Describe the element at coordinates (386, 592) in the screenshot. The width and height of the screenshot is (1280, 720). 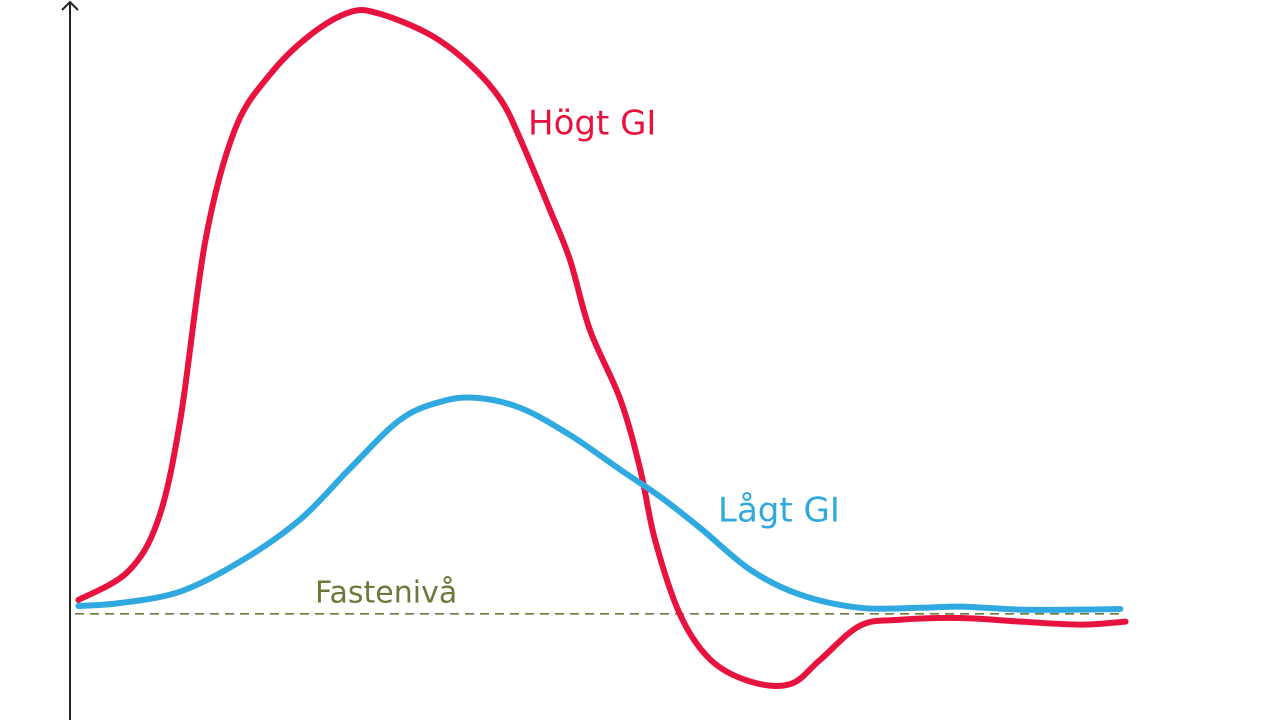
I see `reference-label: Fastenivå` at that location.